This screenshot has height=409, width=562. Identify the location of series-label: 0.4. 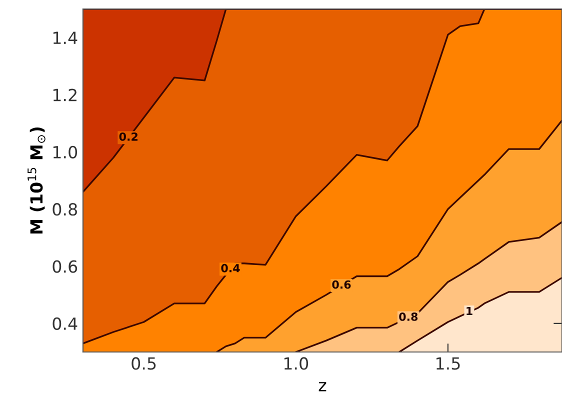
(230, 268).